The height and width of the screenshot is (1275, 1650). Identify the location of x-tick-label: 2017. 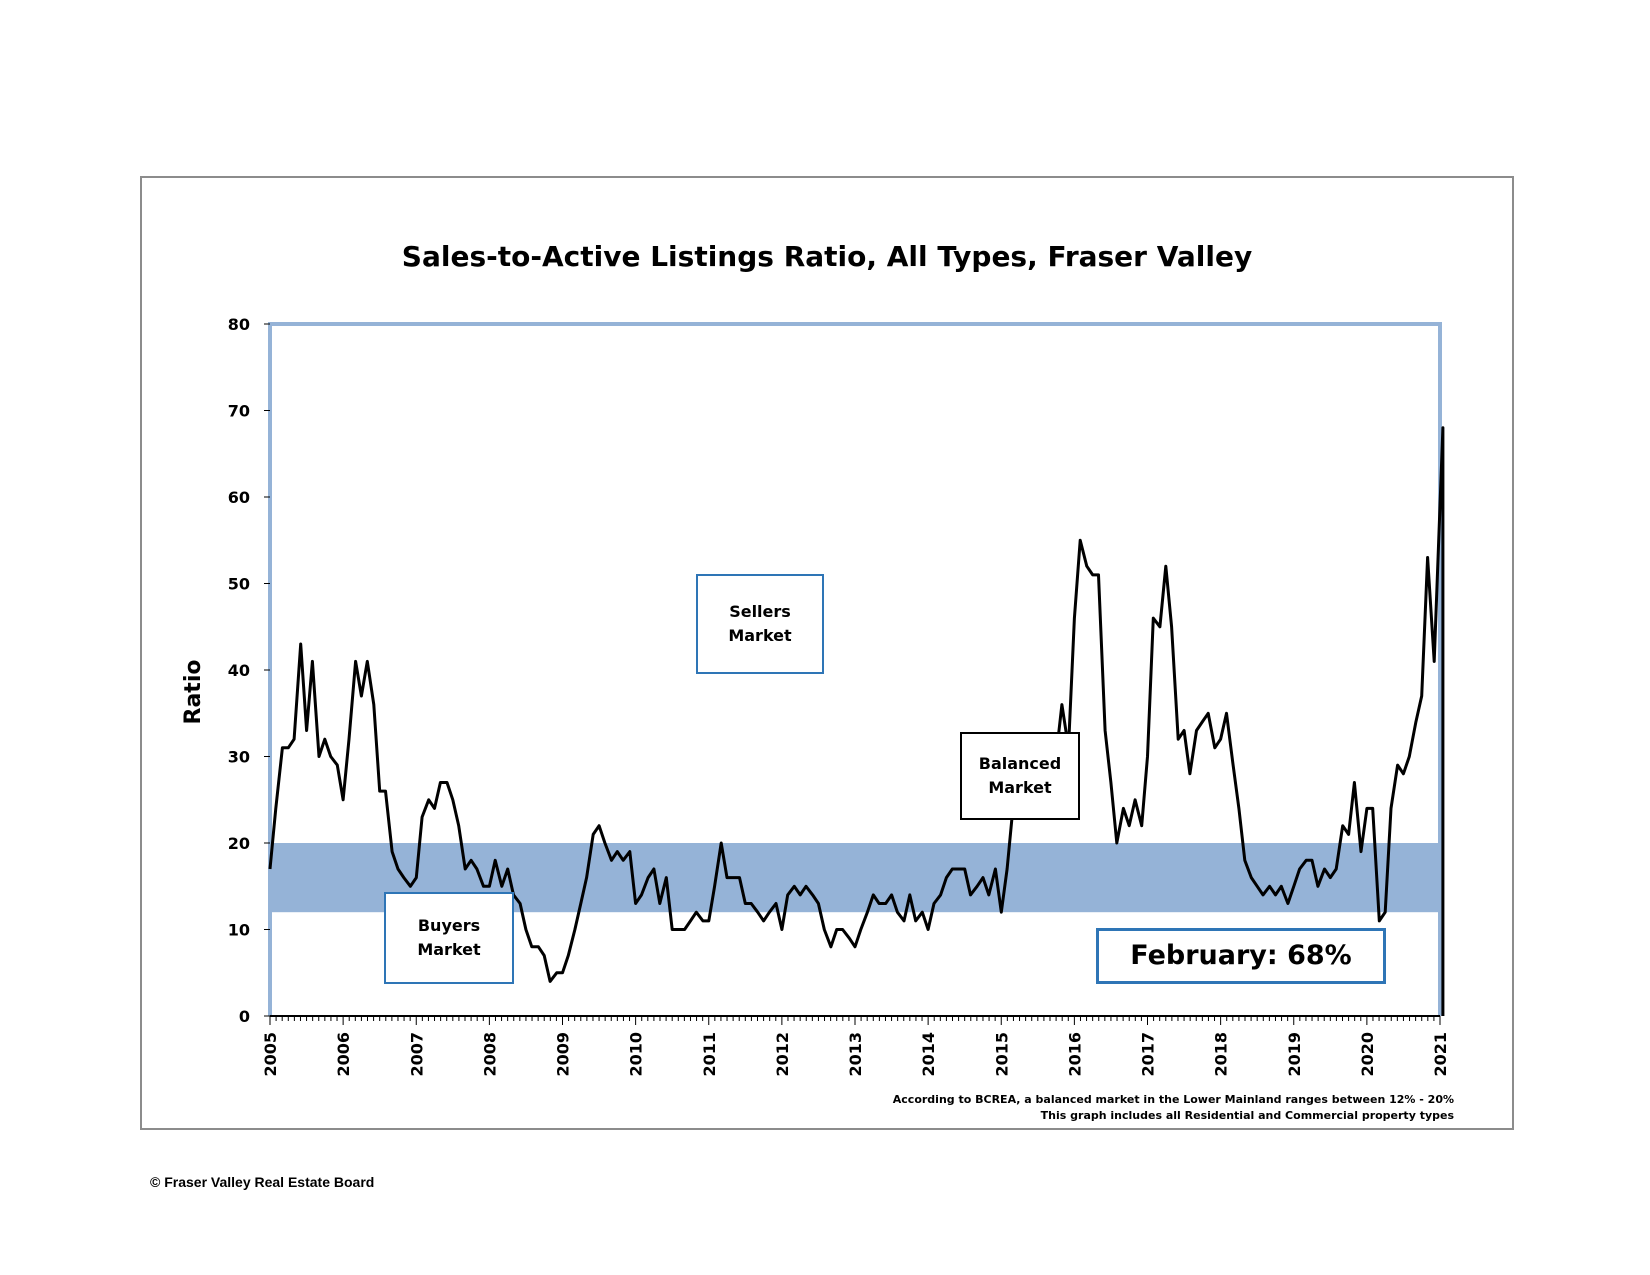
(1148, 1054).